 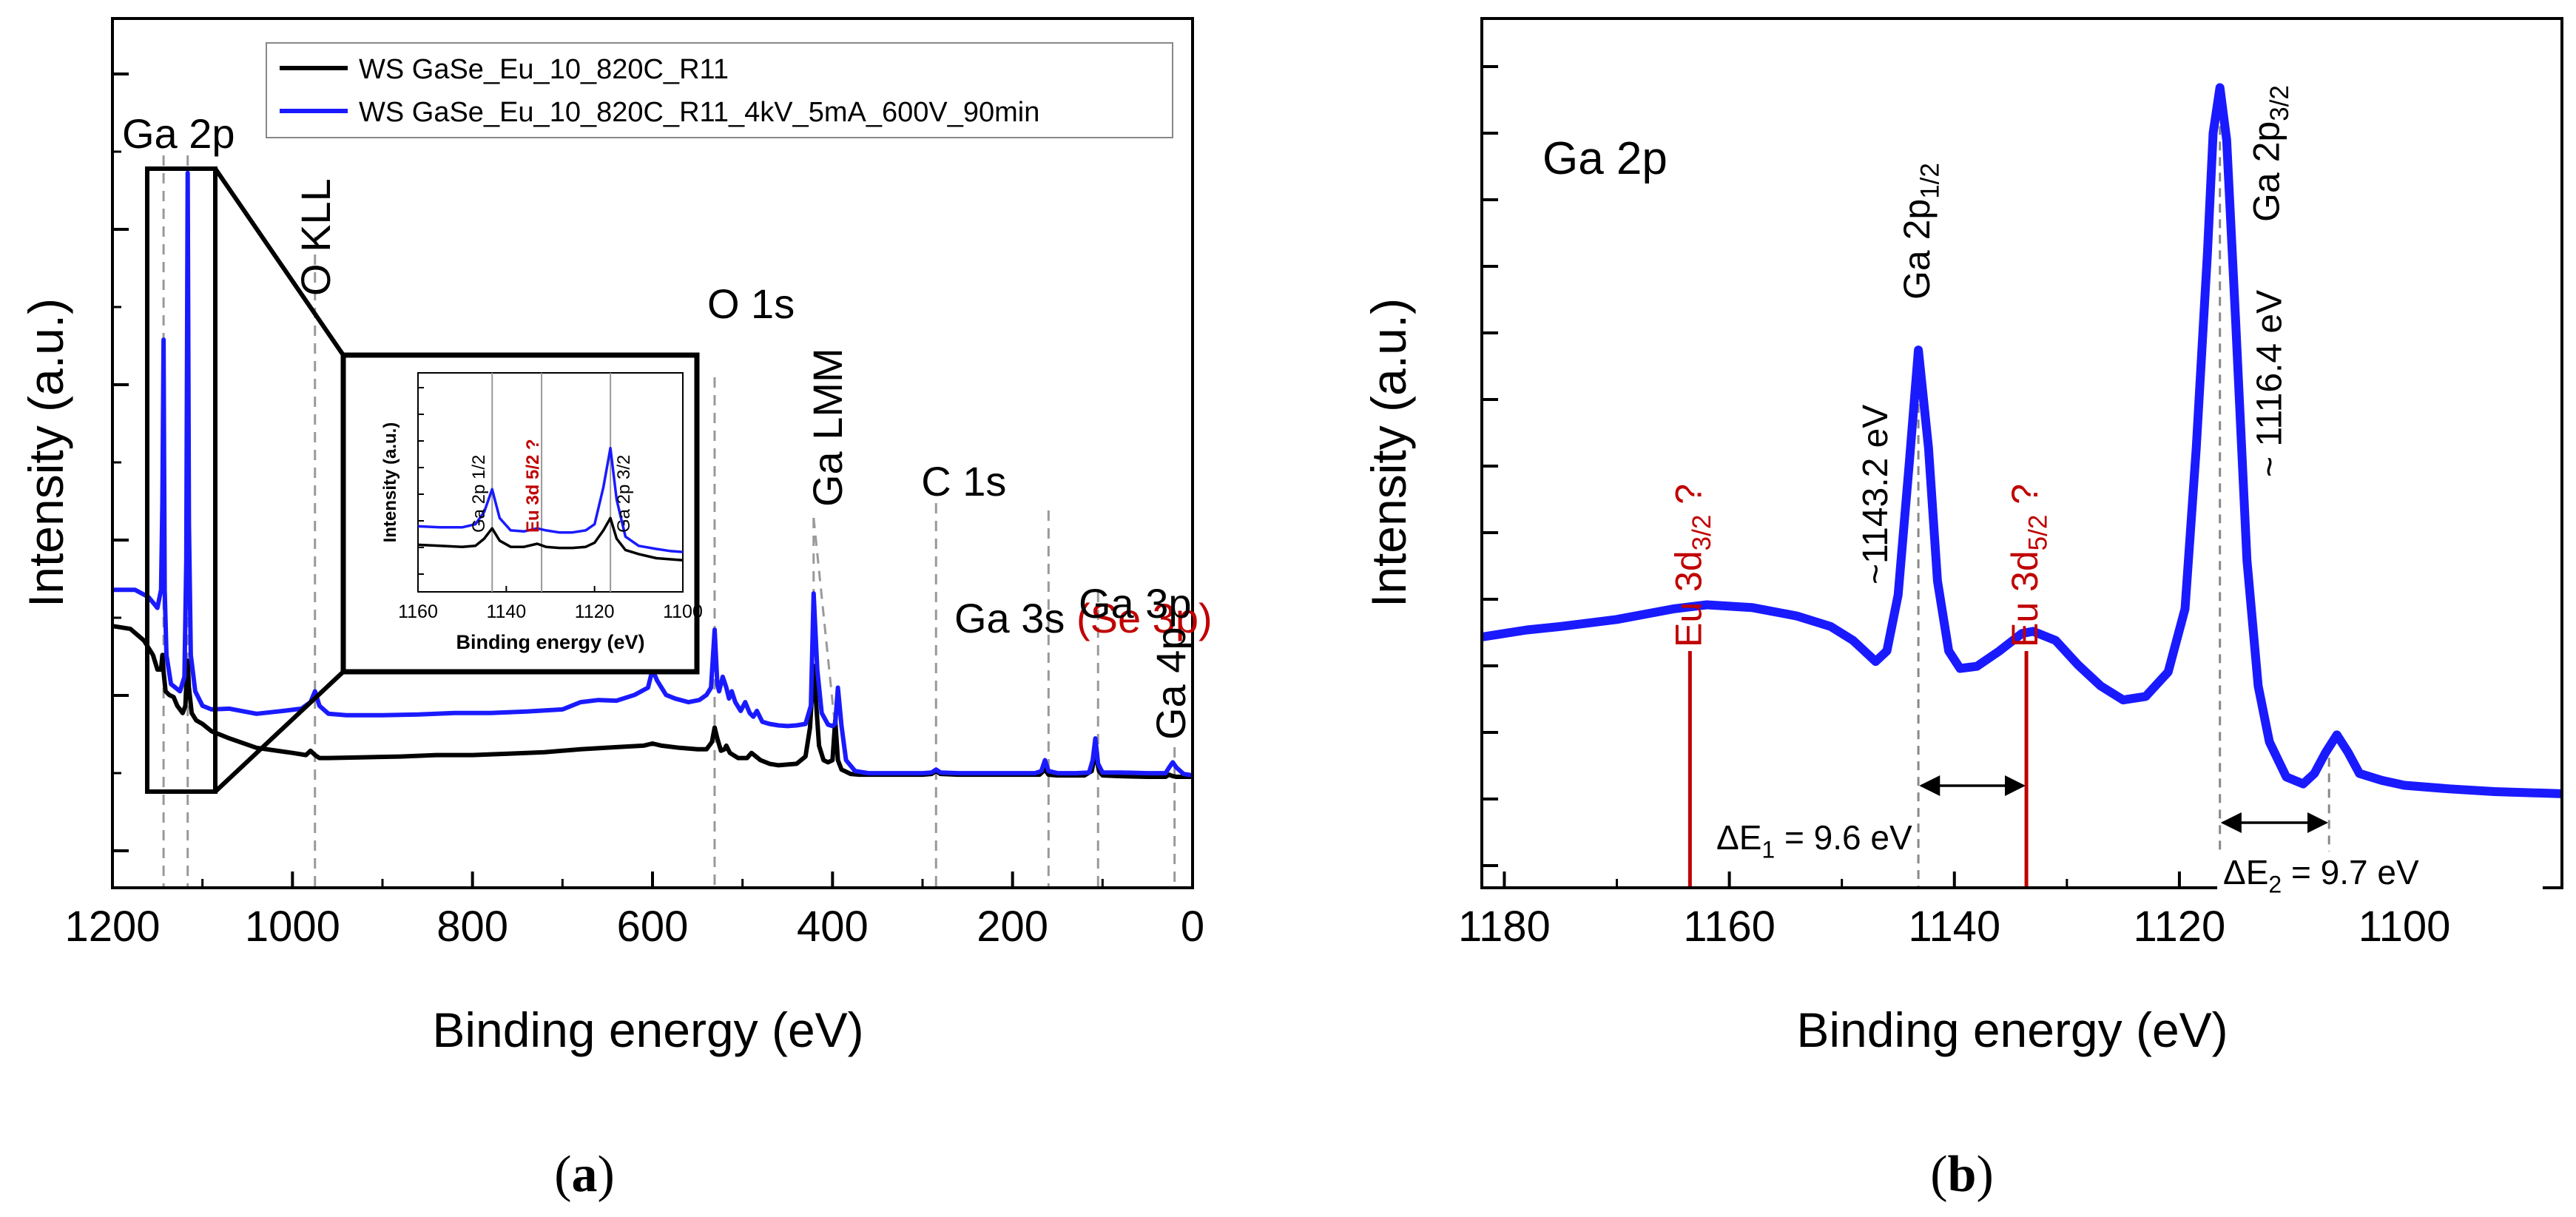 I want to click on panel-b-y-axis-label: Intensity (a.u.), so click(x=1388, y=452).